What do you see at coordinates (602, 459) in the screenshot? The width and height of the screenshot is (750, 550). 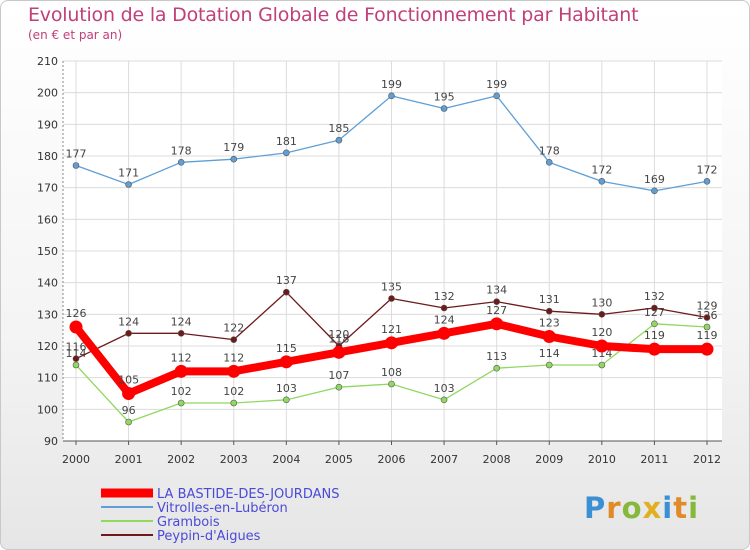 I see `x-tick-label: 2010` at bounding box center [602, 459].